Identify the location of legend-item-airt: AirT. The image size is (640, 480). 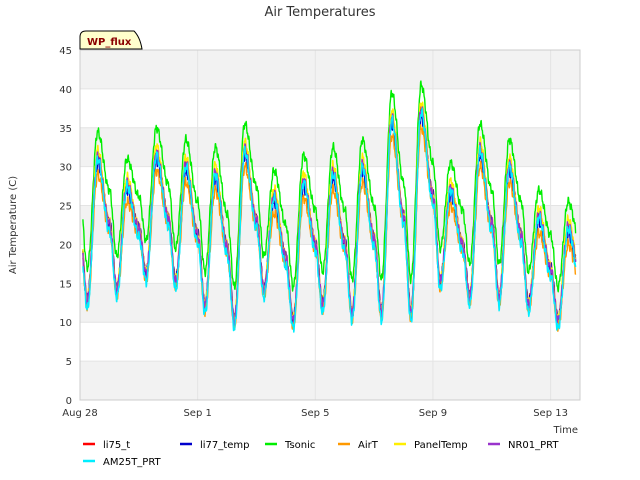
(358, 445).